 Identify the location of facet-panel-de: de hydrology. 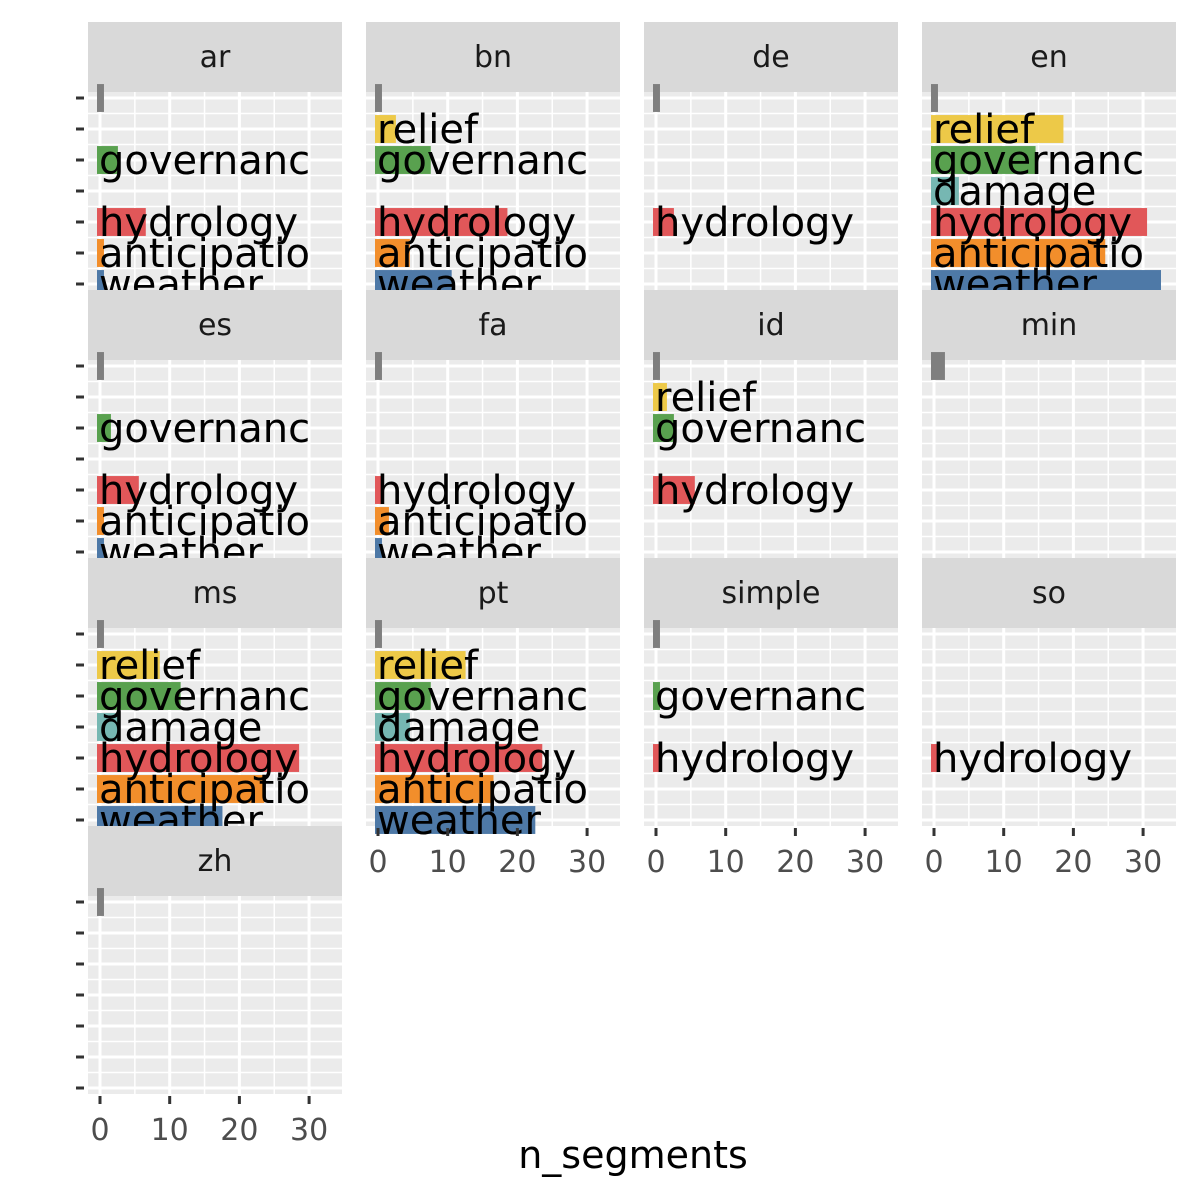
(771, 156).